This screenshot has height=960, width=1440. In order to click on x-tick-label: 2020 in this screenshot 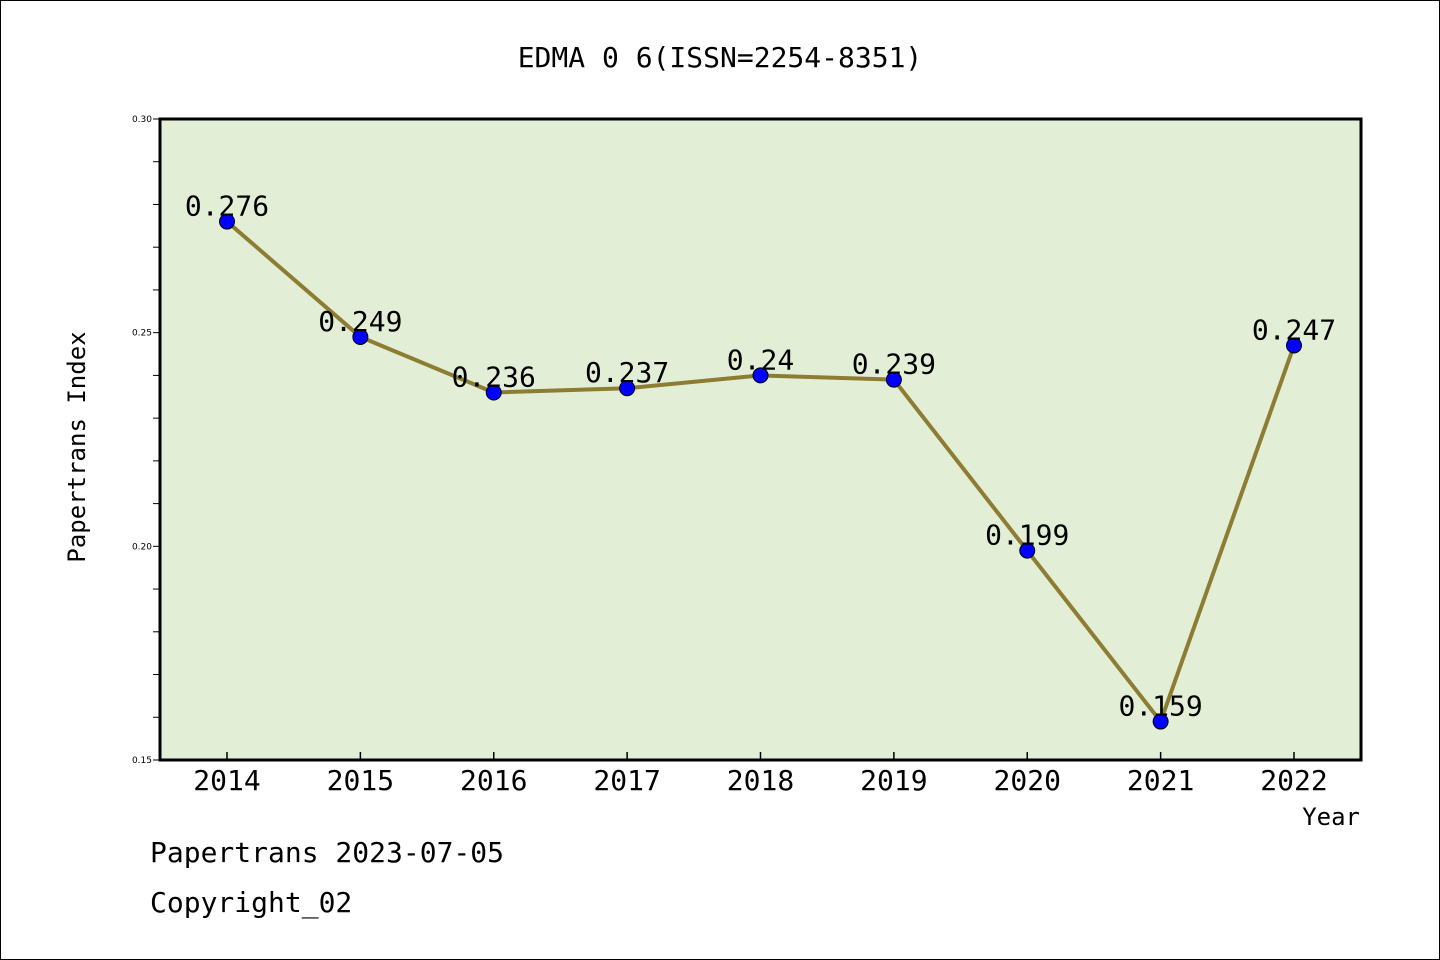, I will do `click(1027, 780)`.